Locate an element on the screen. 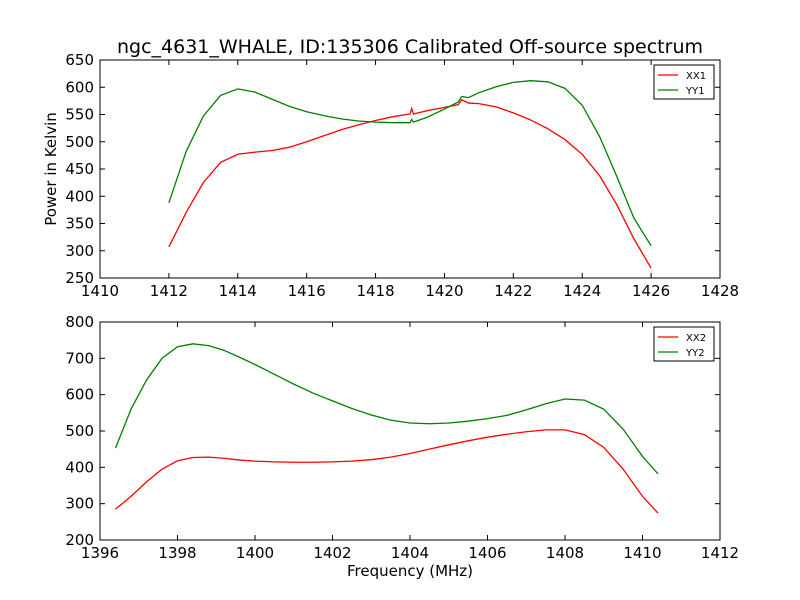 Image resolution: width=800 pixels, height=600 pixels. top-xtick-label: 1412 is located at coordinates (169, 291).